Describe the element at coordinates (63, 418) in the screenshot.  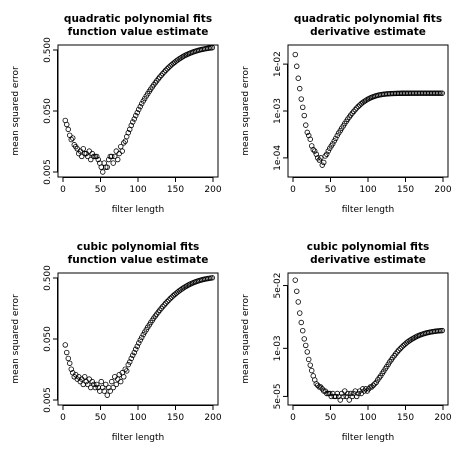
I see `x-tick-label: 0` at that location.